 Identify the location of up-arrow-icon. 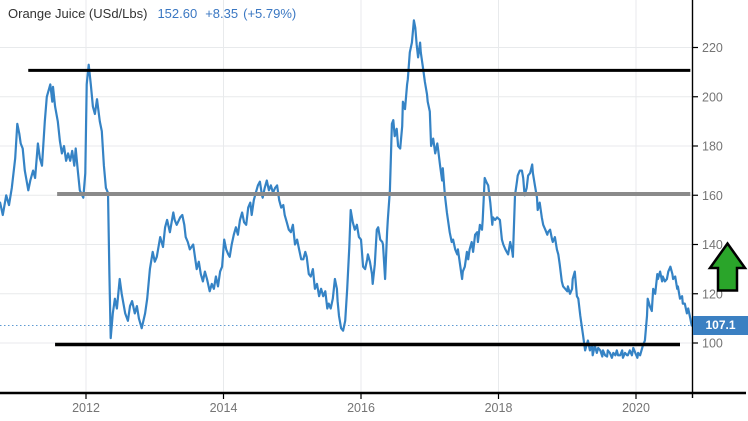
(726, 267).